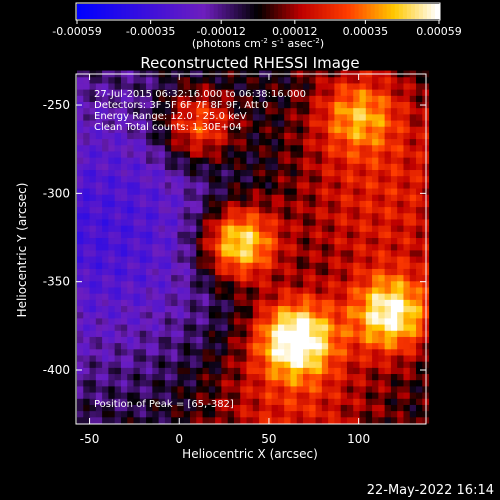 The width and height of the screenshot is (500, 500). Describe the element at coordinates (170, 116) in the screenshot. I see `annotation-energy: Energy Range: 12.0 - 25.0 keV` at that location.